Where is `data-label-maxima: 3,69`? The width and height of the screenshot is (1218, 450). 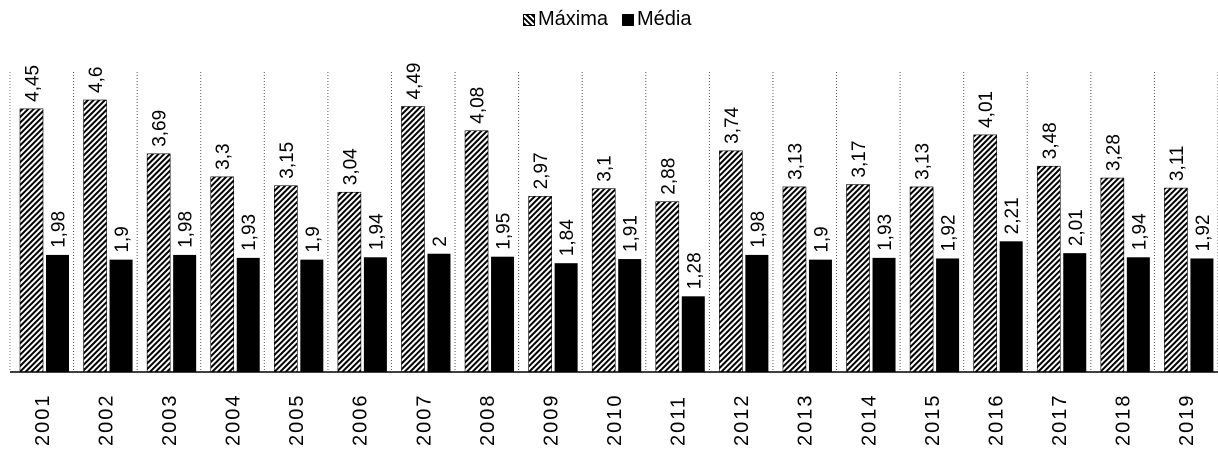
data-label-maxima: 3,69 is located at coordinates (160, 128).